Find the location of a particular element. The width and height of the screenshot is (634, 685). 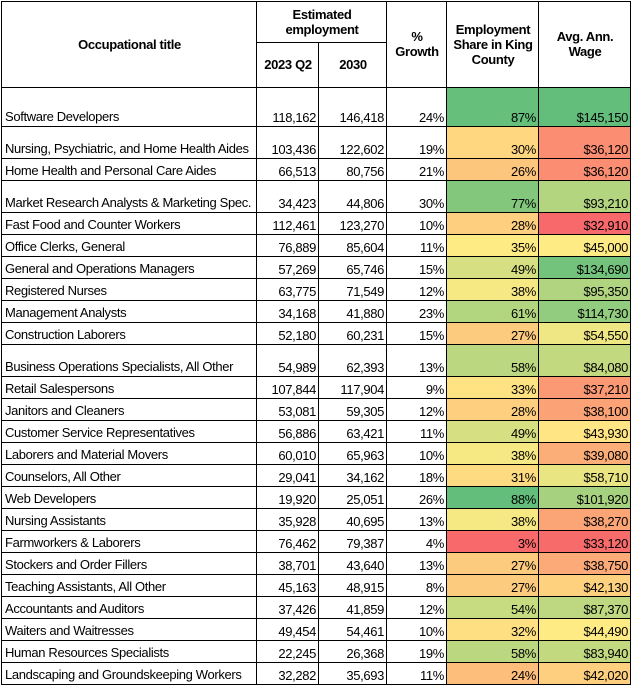

employment-2023-cell: 29,041 is located at coordinates (287, 475).